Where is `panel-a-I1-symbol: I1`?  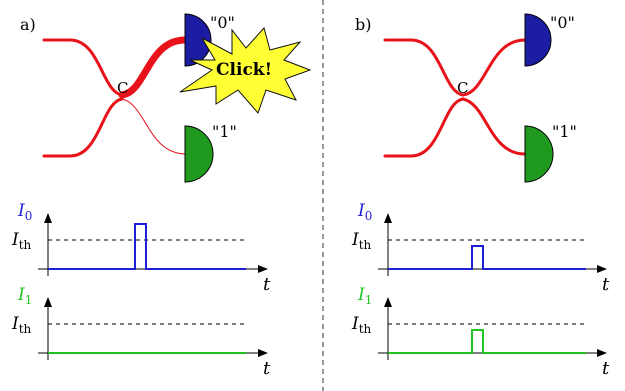 panel-a-I1-symbol: I1 is located at coordinates (24, 296).